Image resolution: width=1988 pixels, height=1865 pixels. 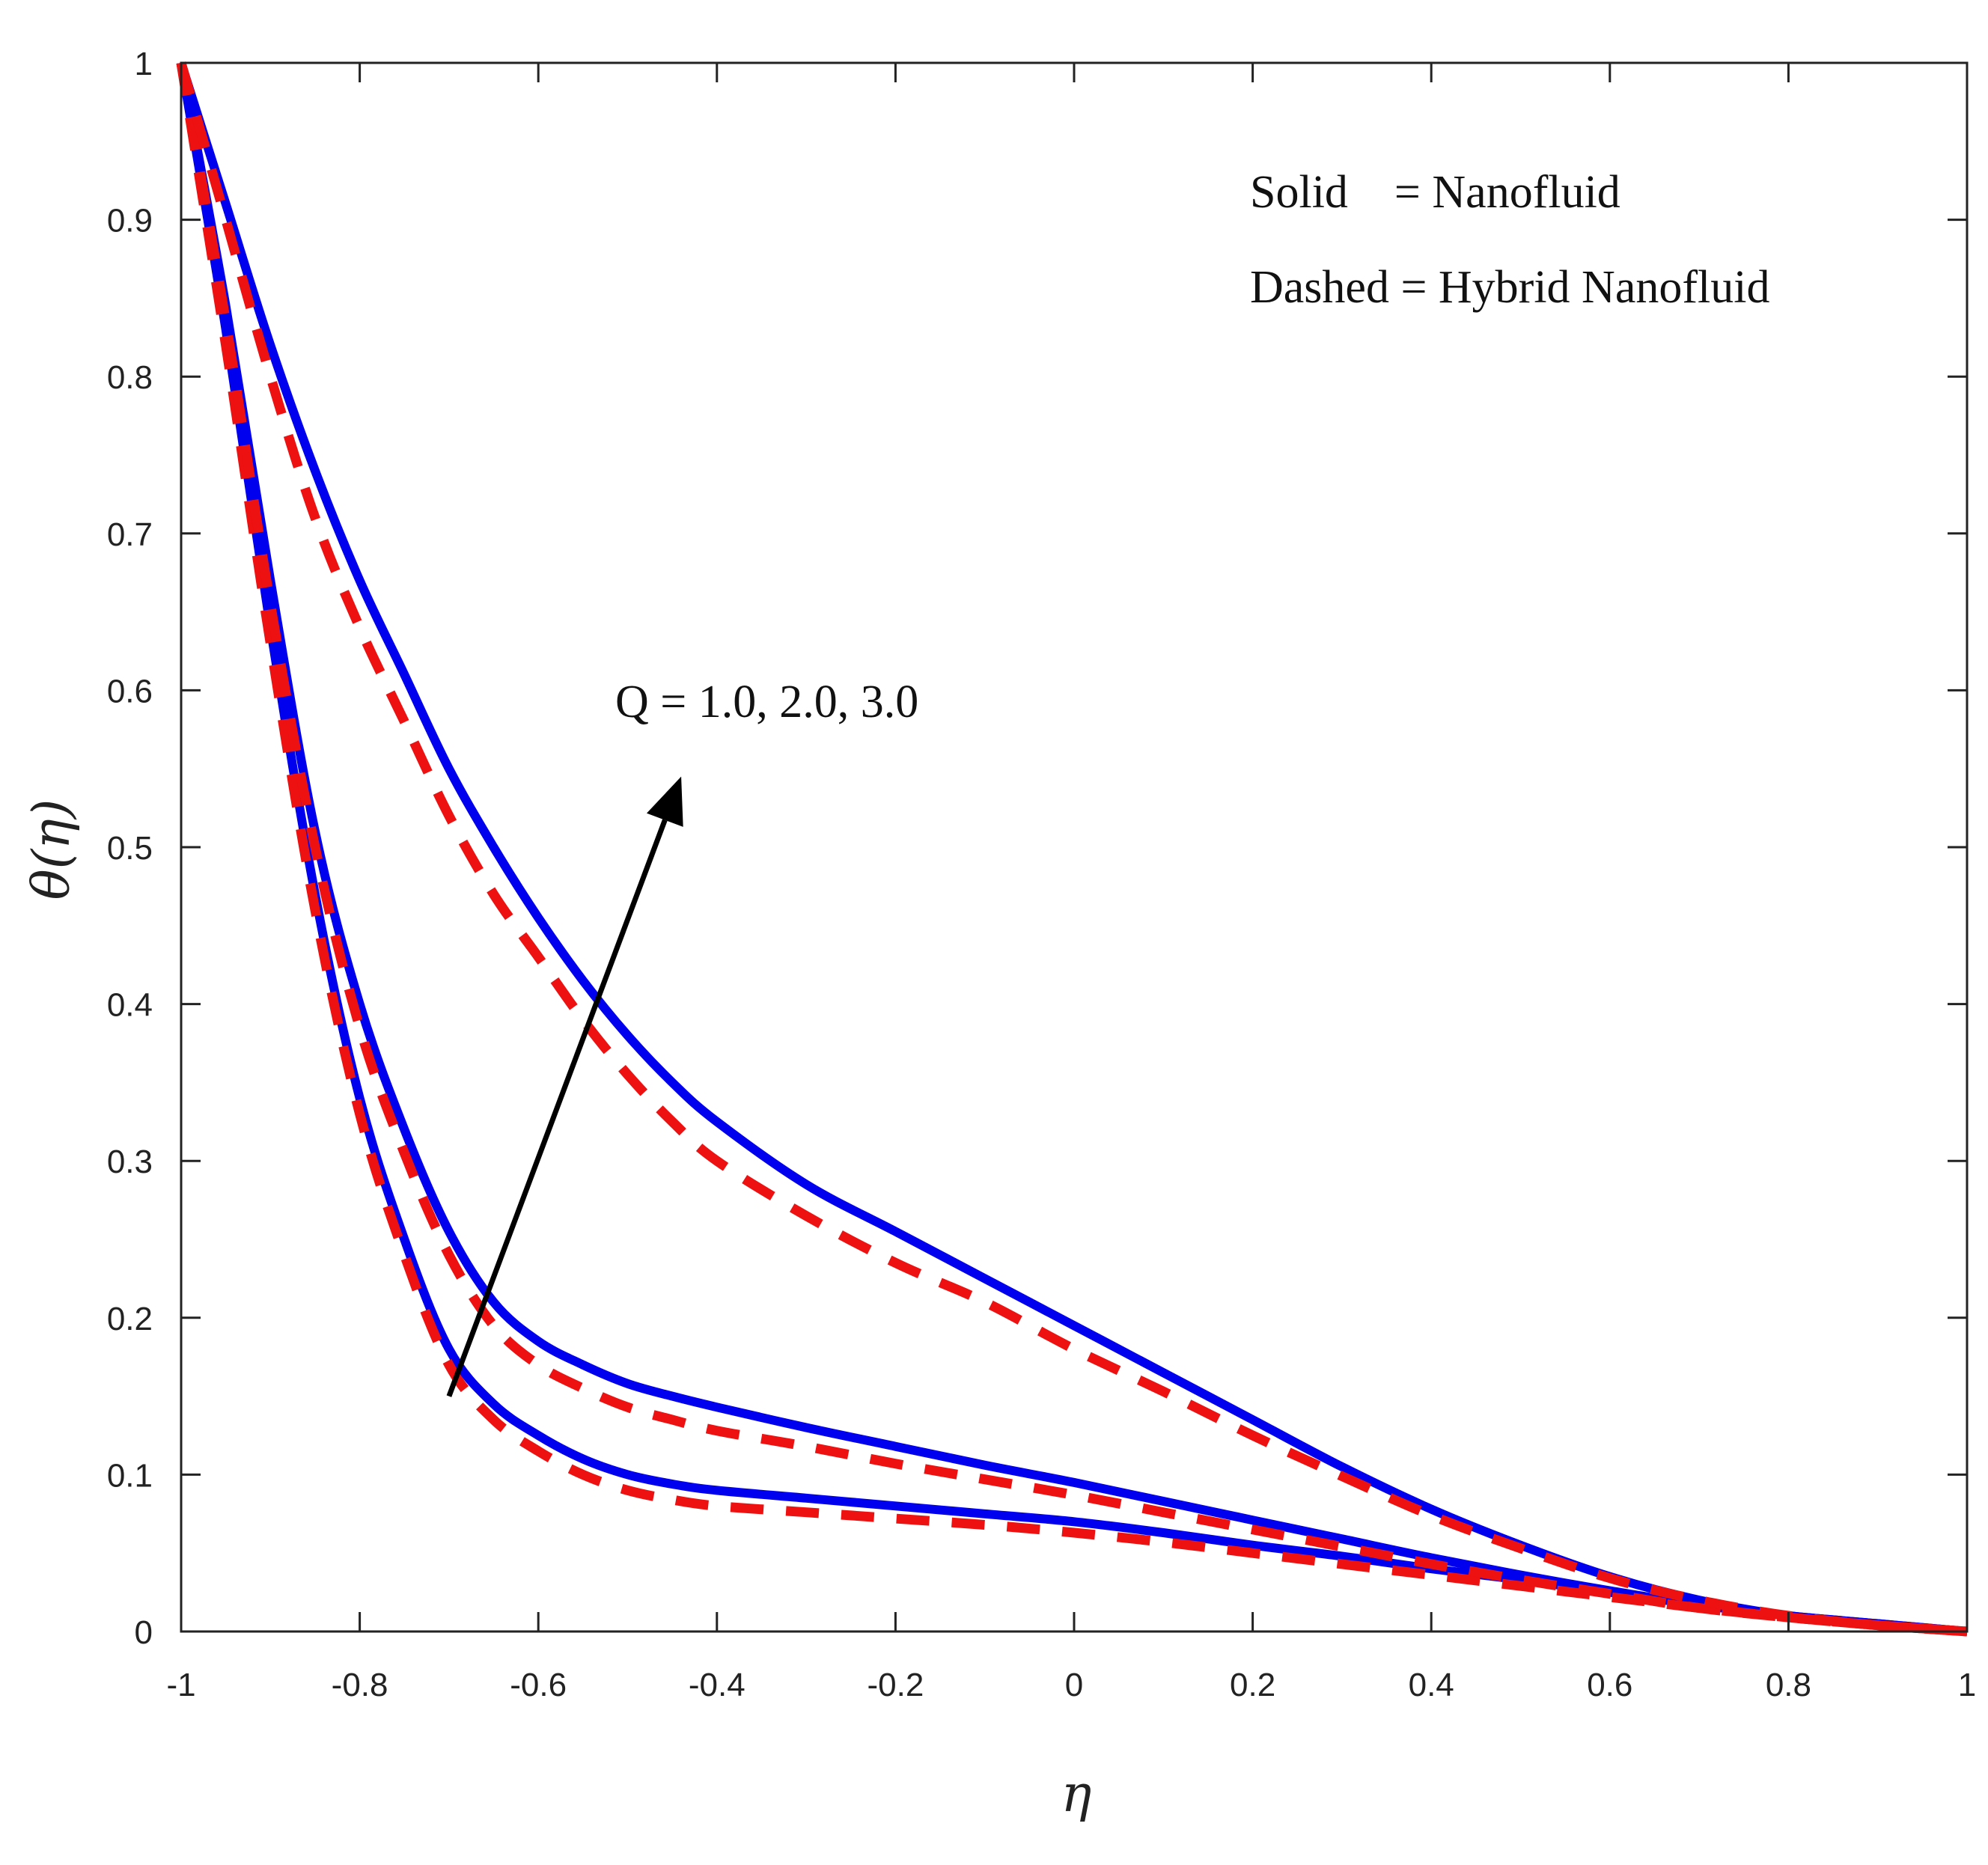 I want to click on x-tick-label: 0.2, so click(x=1252, y=1685).